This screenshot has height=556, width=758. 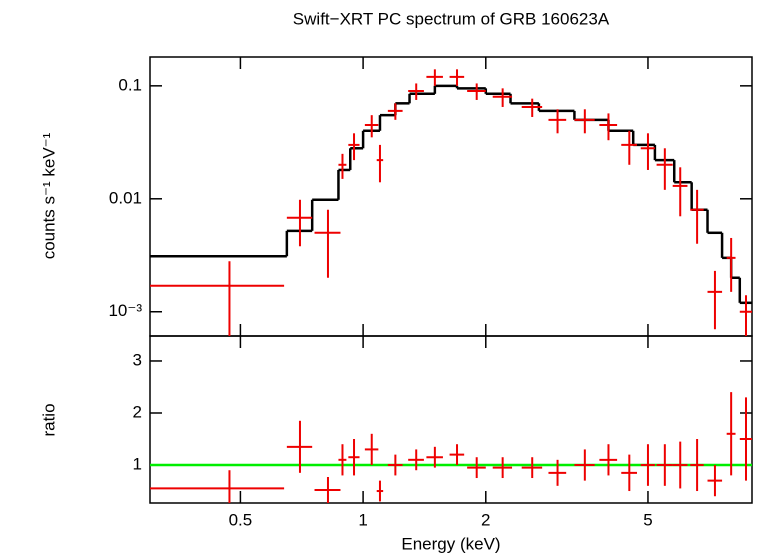 I want to click on y-axis-label: counts s⁻¹ keV⁻¹, so click(x=48, y=195).